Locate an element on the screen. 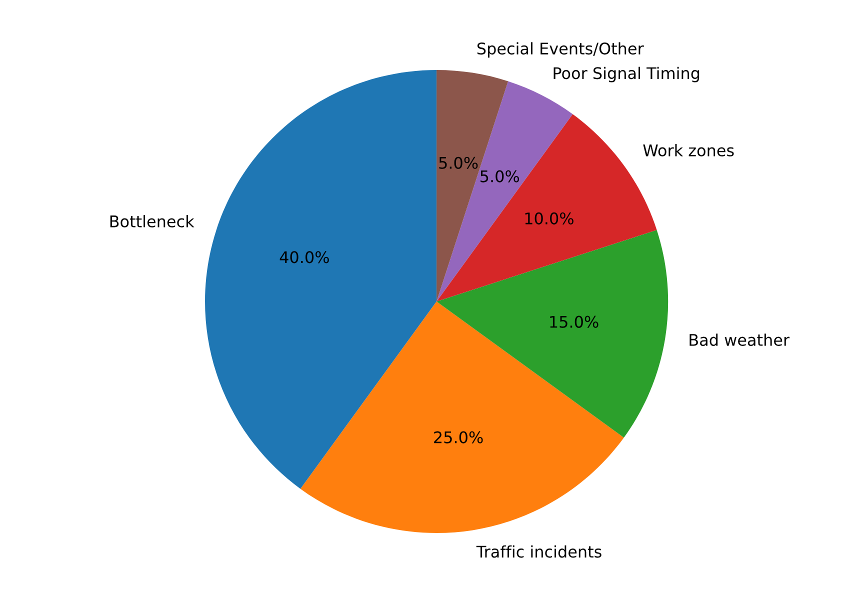 The width and height of the screenshot is (856, 603). data-label: 10.0% is located at coordinates (549, 218).